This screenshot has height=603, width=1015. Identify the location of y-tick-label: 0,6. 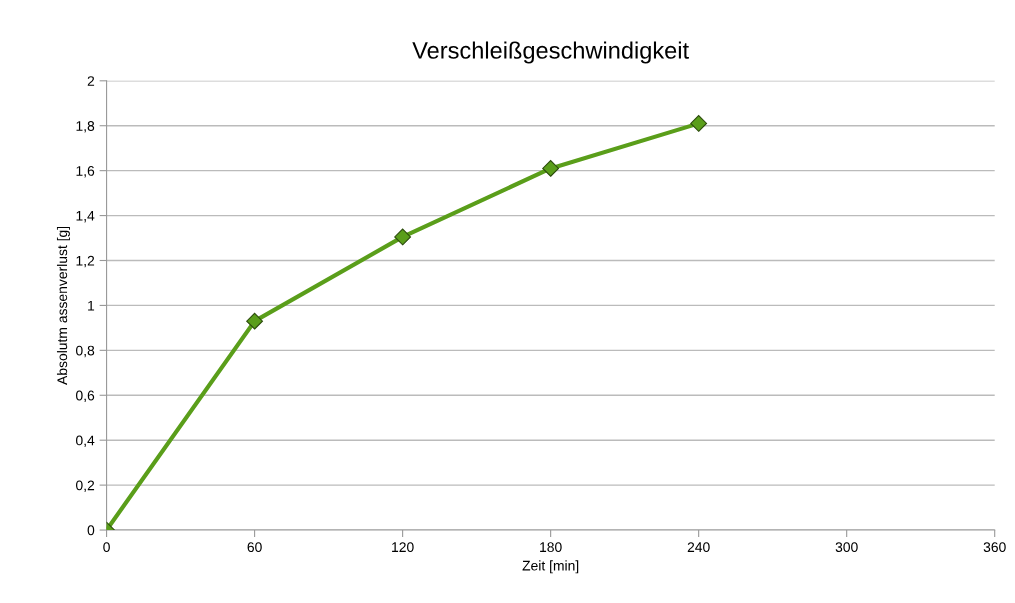
(85, 396).